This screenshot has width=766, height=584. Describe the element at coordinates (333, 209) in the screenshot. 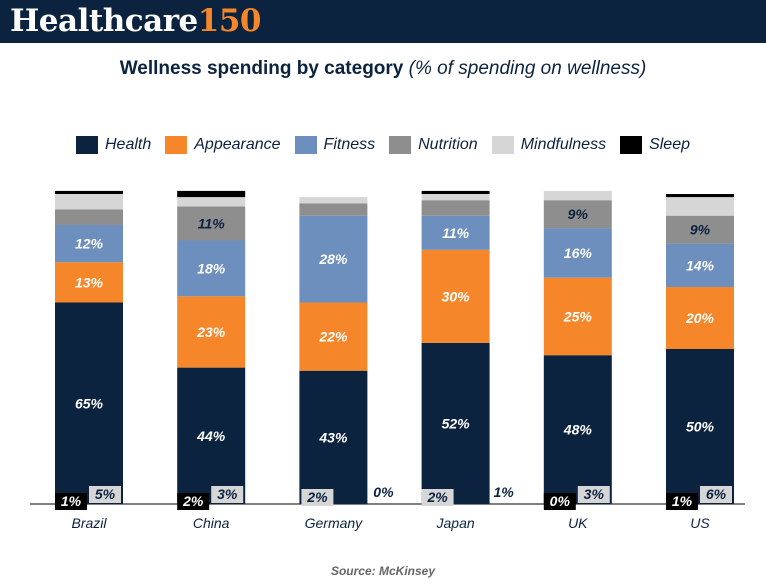

I see `bar-germany-nutrition` at that location.